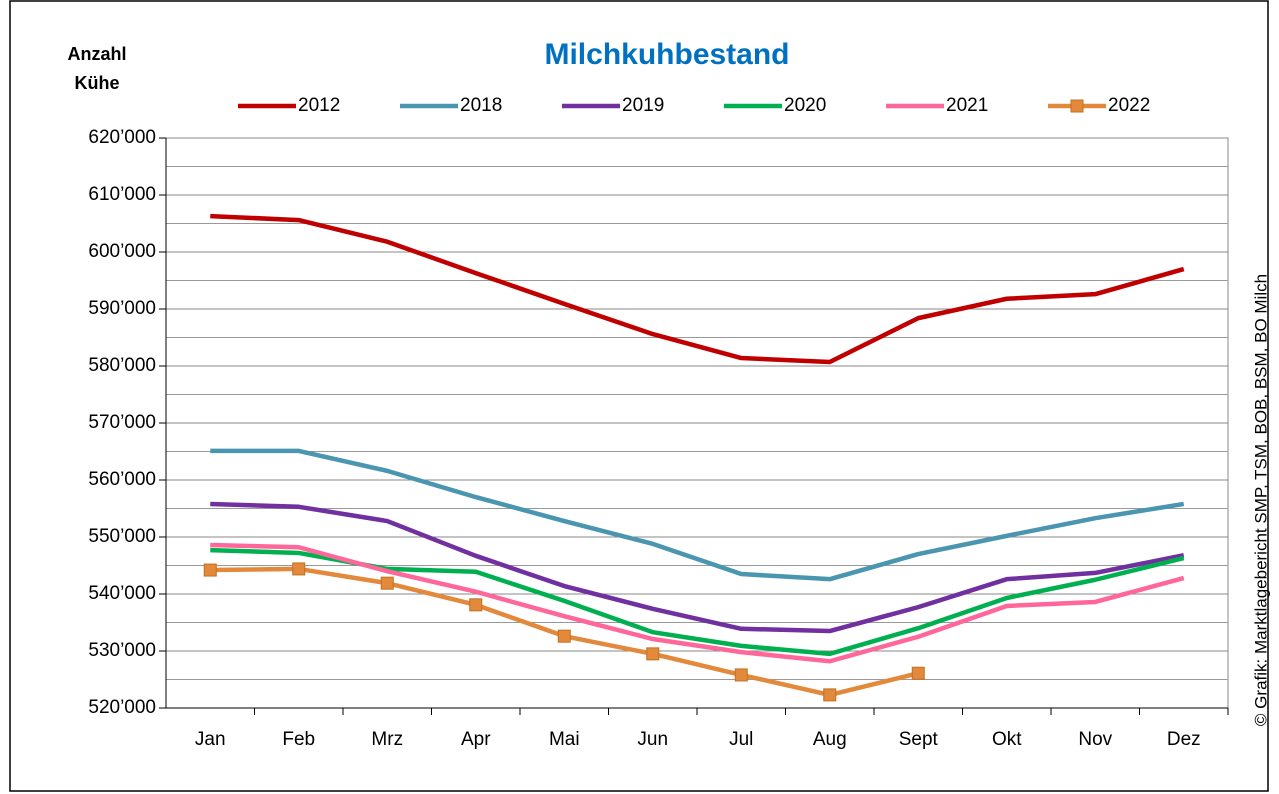  What do you see at coordinates (1007, 739) in the screenshot?
I see `x-tick-label: Okt` at bounding box center [1007, 739].